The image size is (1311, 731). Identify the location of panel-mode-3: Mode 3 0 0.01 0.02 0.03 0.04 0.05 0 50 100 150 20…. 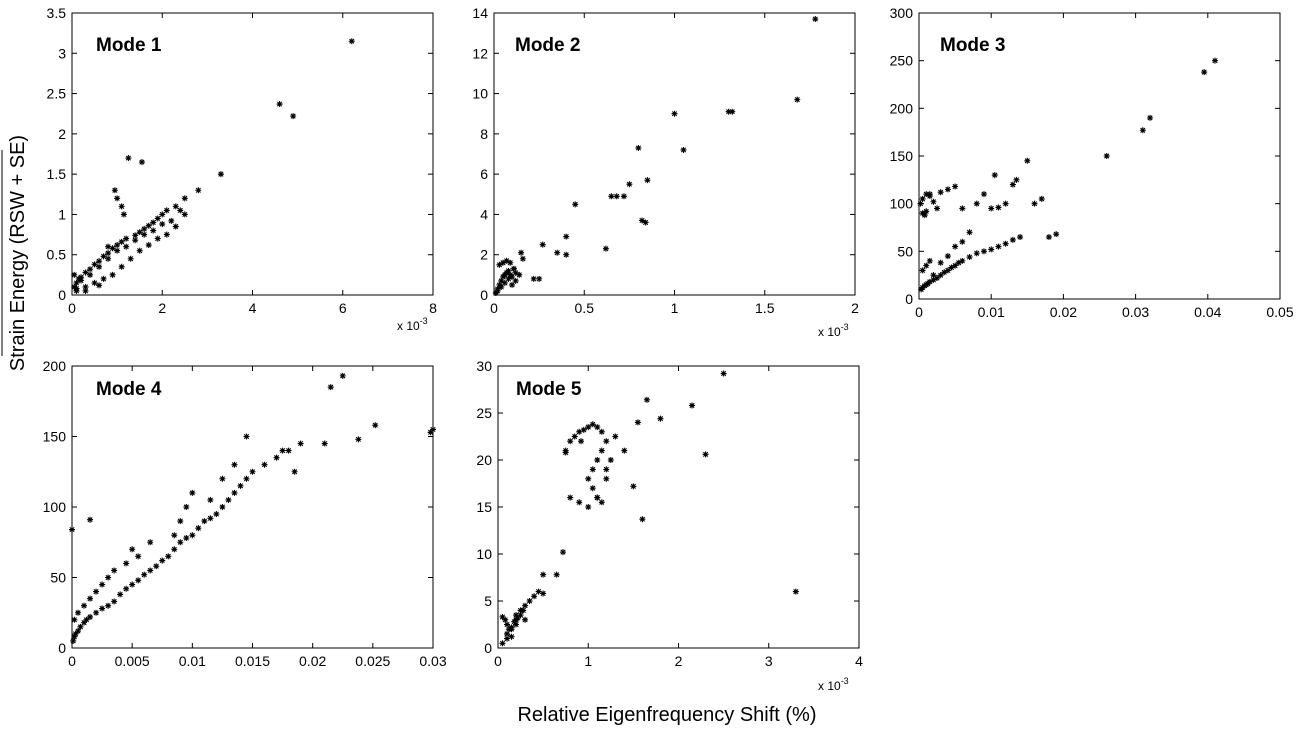
(1092, 162).